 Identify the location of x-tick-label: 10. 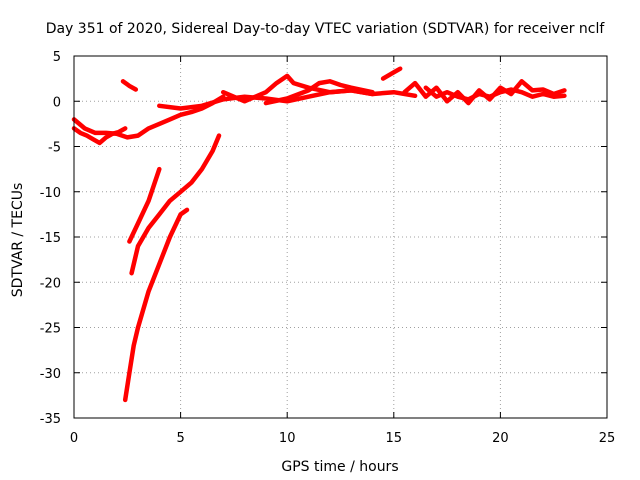
(287, 438).